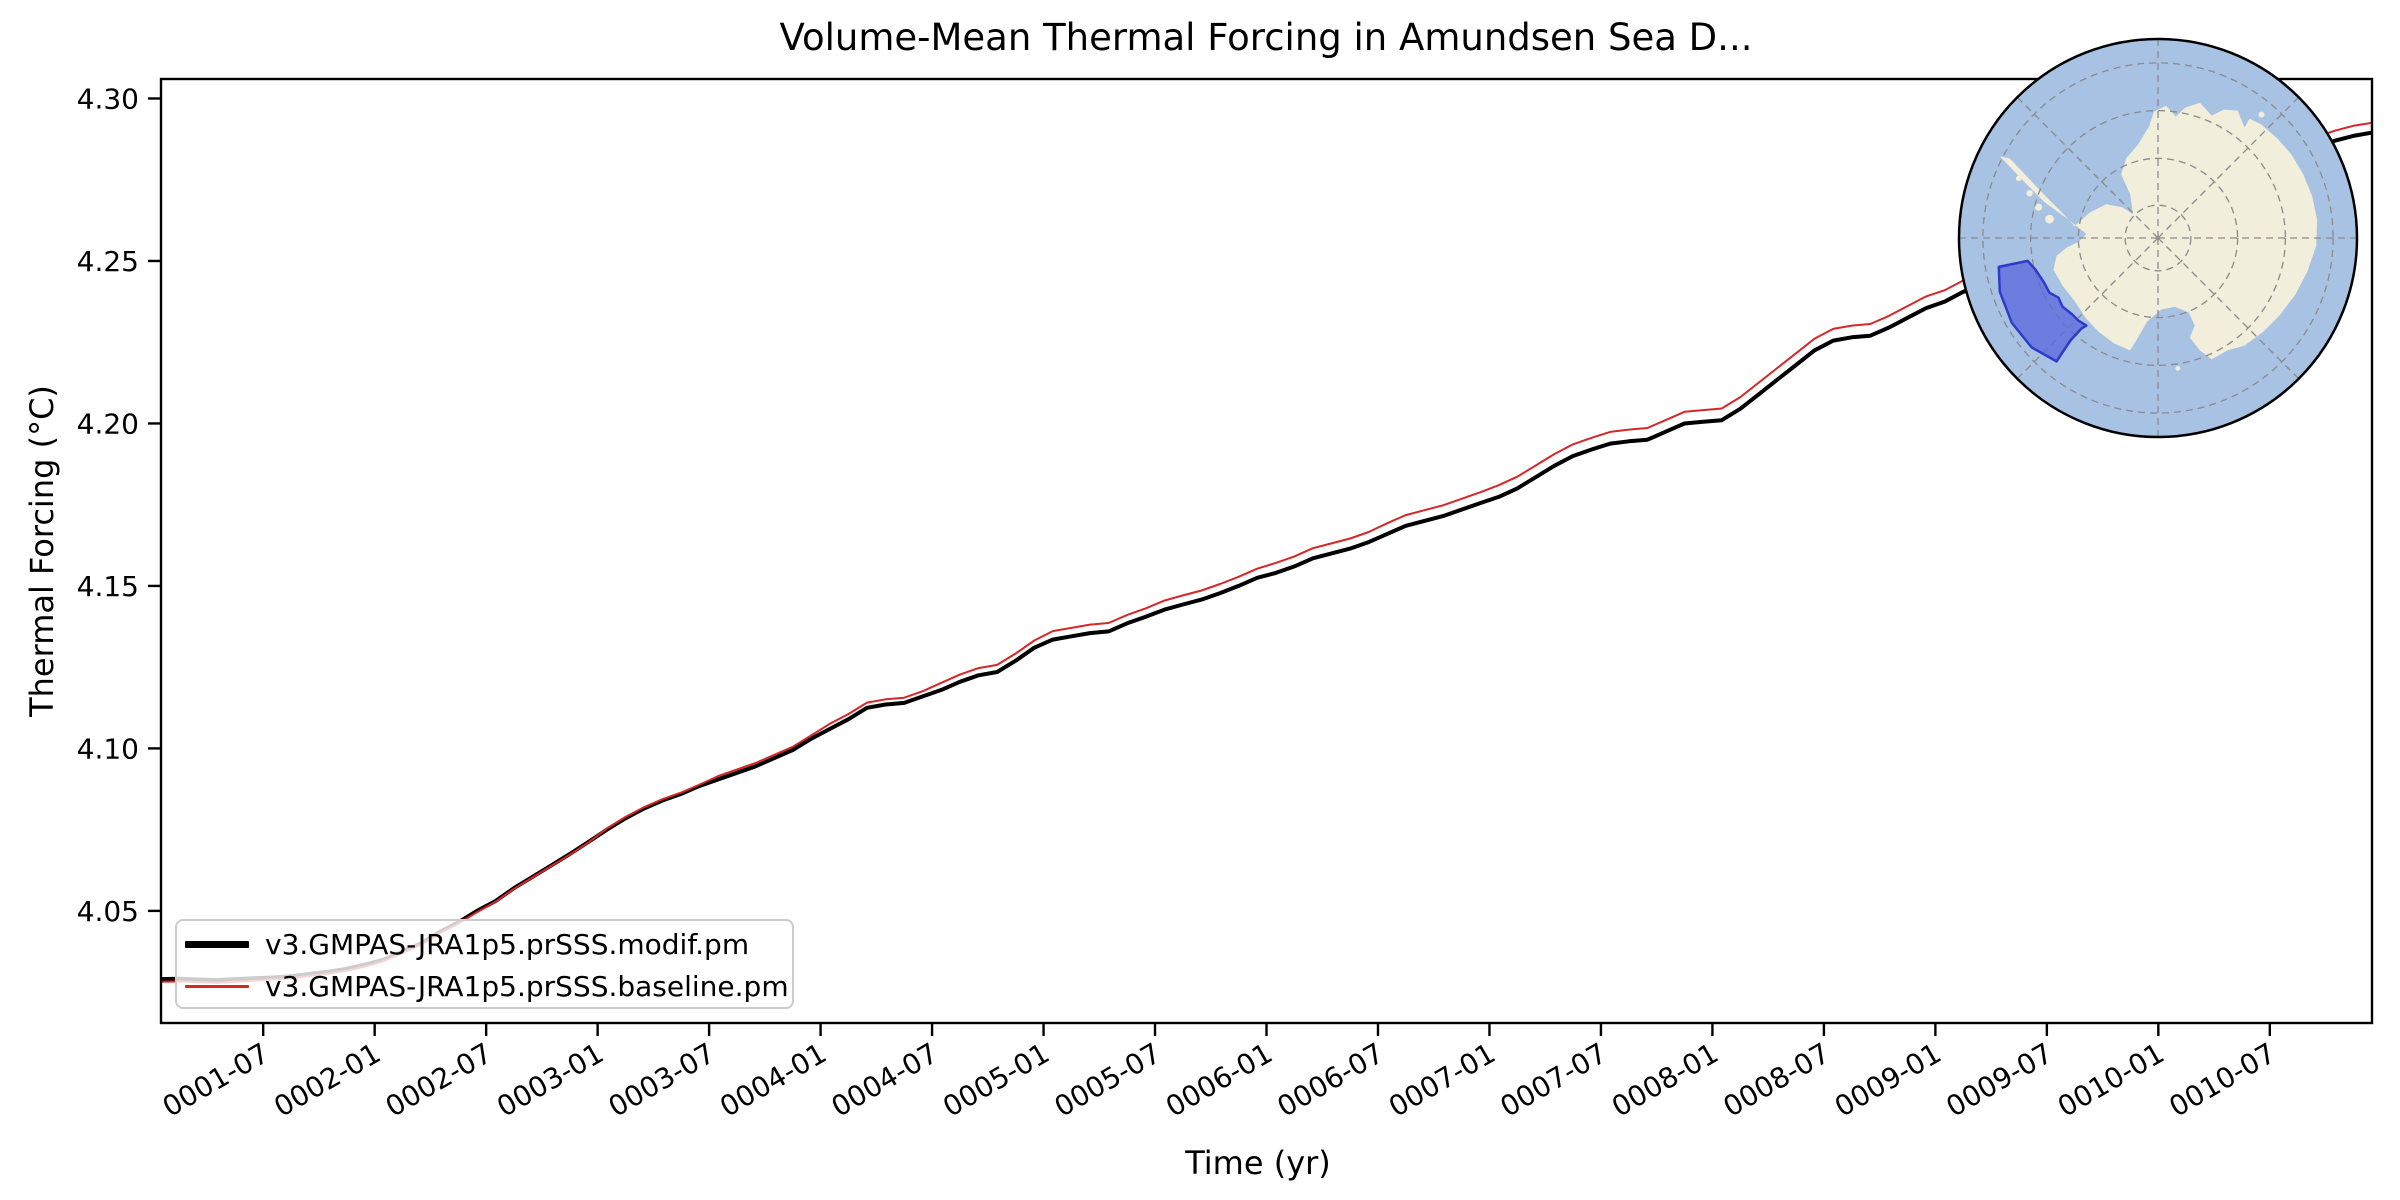  Describe the element at coordinates (507, 944) in the screenshot. I see `legend-label: v3.GMPAS-JRA1p5.prSSS.modif.pm` at that location.